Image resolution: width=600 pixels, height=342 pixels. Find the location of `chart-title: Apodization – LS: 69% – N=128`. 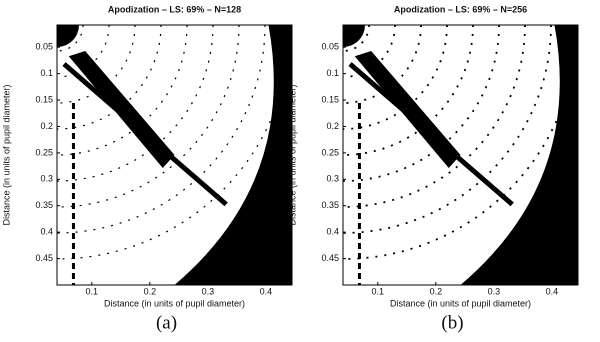

chart-title: Apodization – LS: 69% – N=128 is located at coordinates (174, 9).